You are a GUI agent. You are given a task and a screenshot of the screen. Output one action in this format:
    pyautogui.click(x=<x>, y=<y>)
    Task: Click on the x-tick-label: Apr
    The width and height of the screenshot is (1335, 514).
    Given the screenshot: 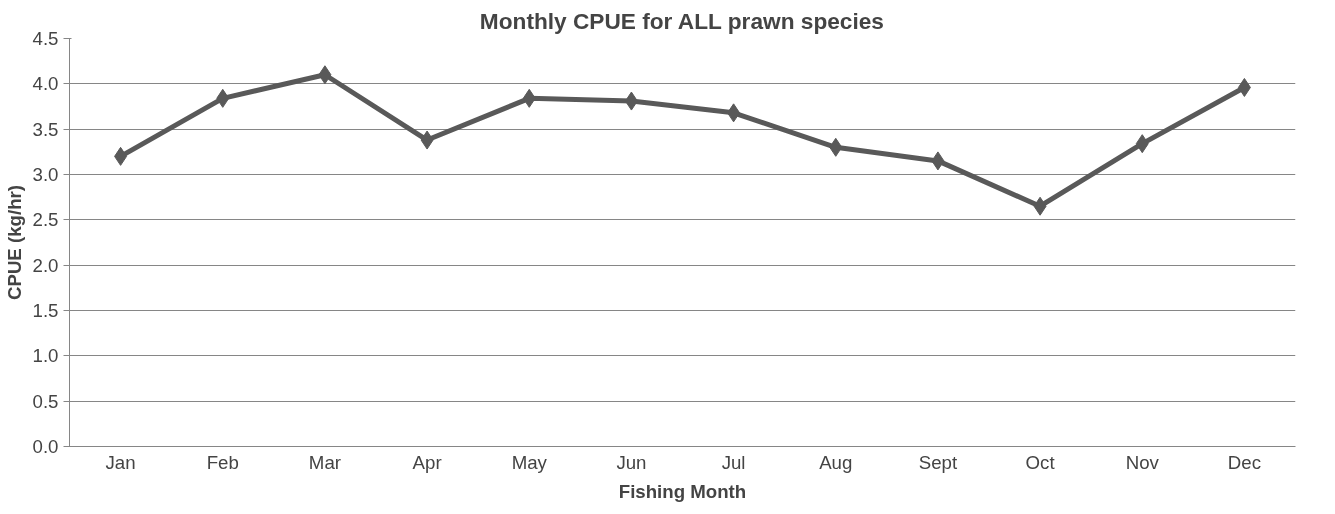 What is the action you would take?
    pyautogui.click(x=427, y=462)
    